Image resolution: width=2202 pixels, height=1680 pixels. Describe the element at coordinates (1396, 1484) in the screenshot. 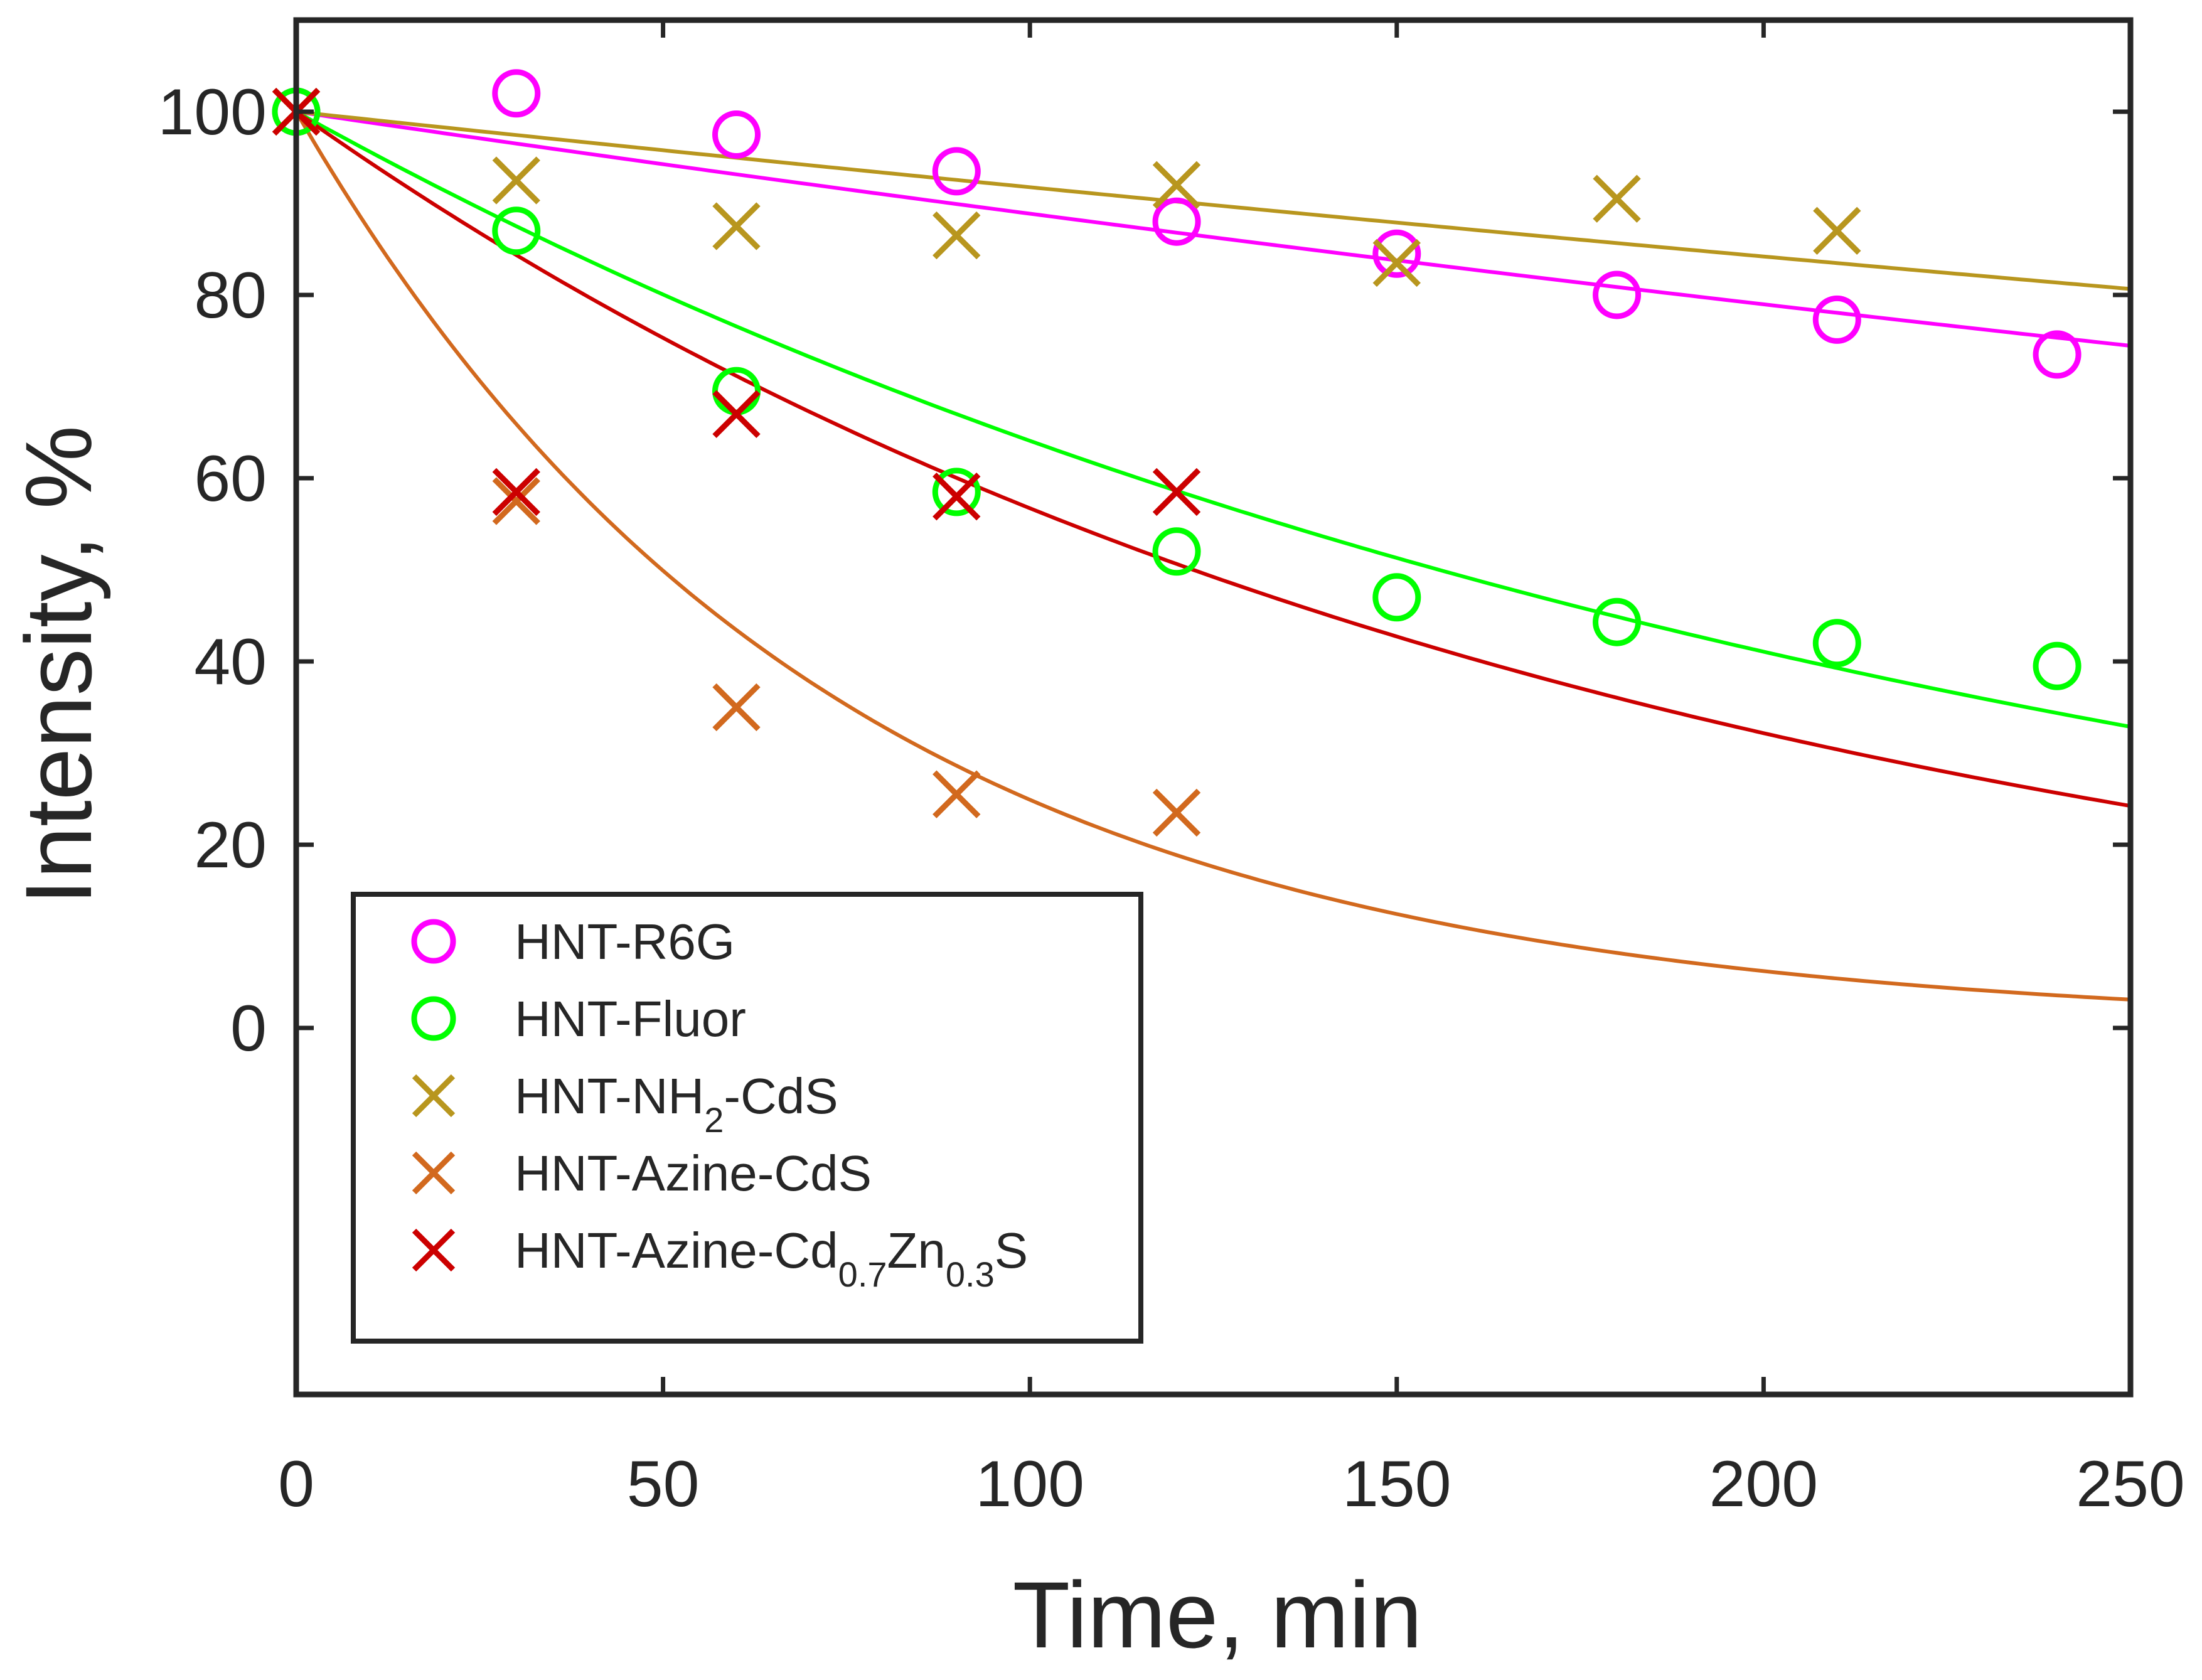

I see `x-tick-label: 150` at that location.